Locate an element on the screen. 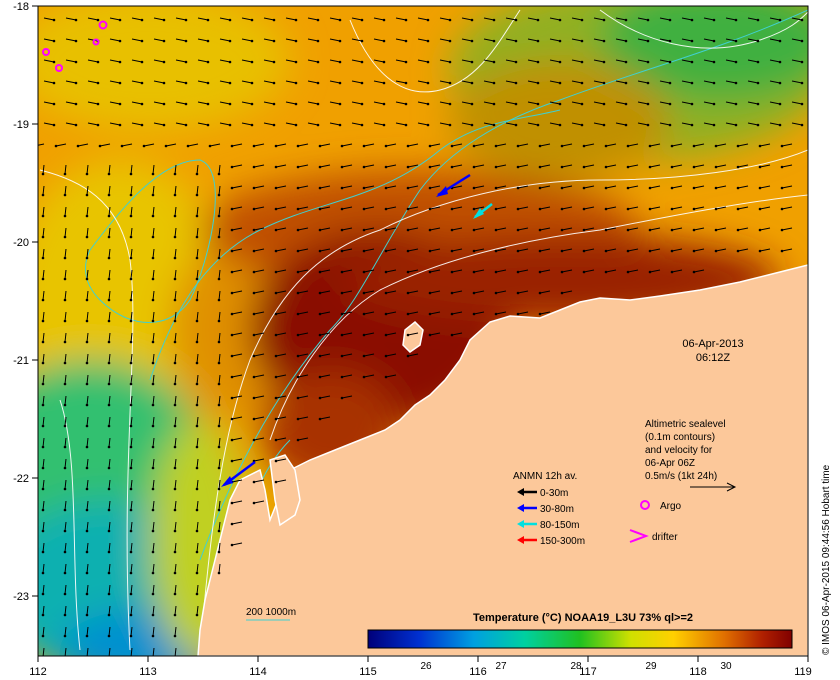 The width and height of the screenshot is (840, 680). lat-tick-21: -21 is located at coordinates (21, 361).